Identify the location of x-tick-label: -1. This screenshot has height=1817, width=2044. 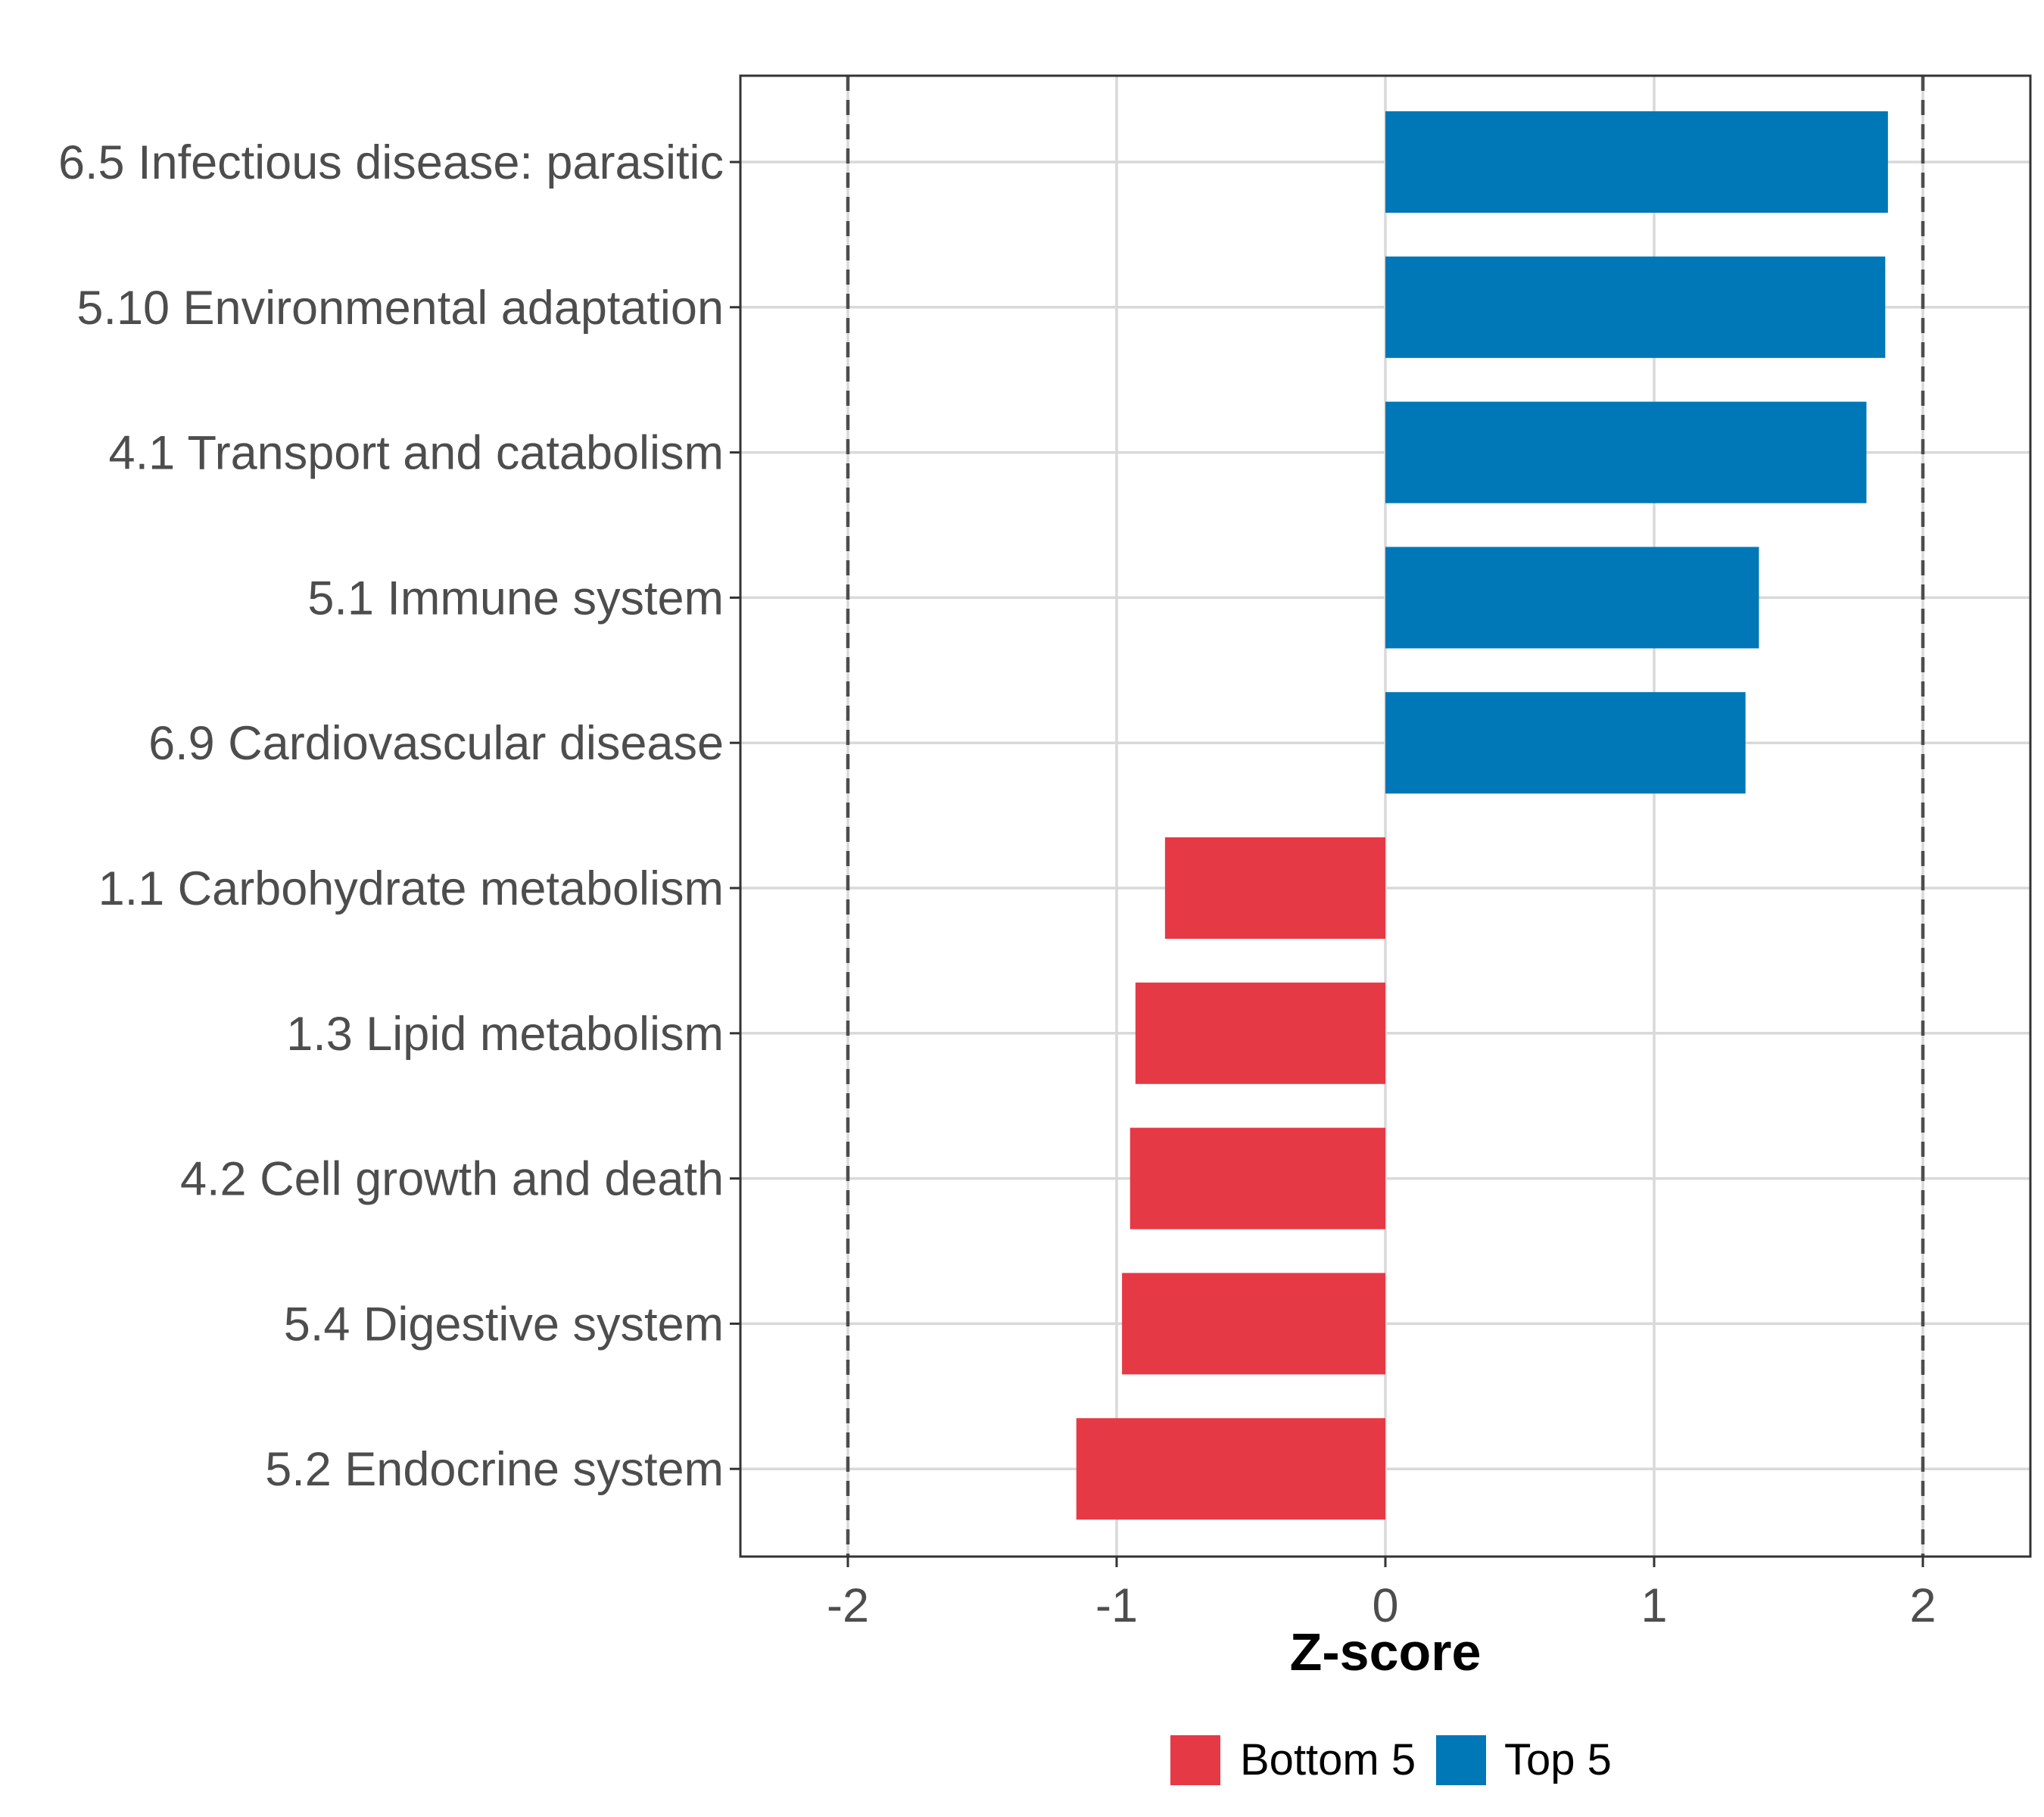
(1116, 1605).